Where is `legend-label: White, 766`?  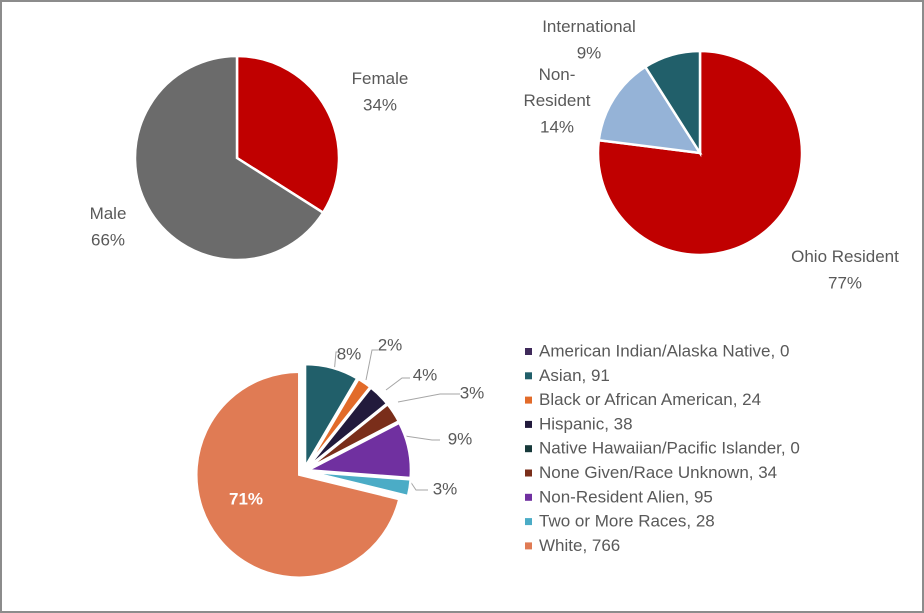 legend-label: White, 766 is located at coordinates (579, 545).